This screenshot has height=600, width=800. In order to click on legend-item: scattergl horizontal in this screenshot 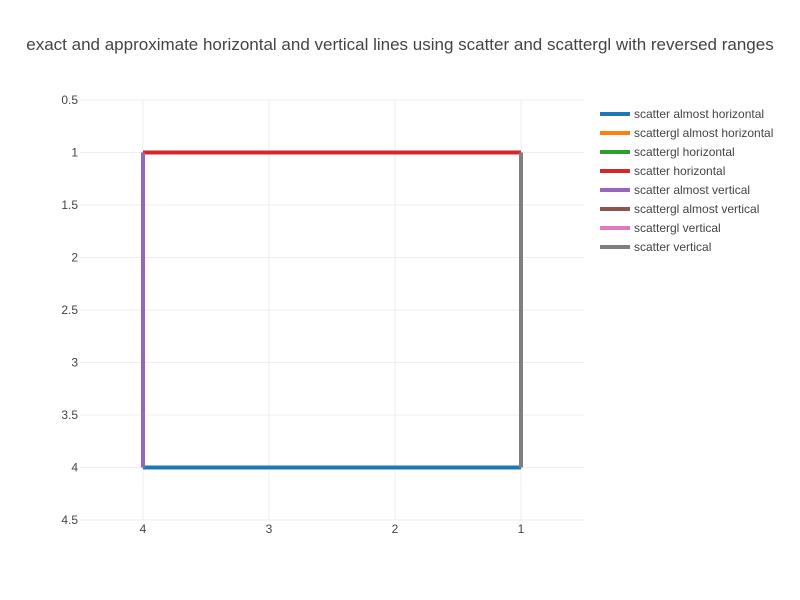, I will do `click(667, 152)`.